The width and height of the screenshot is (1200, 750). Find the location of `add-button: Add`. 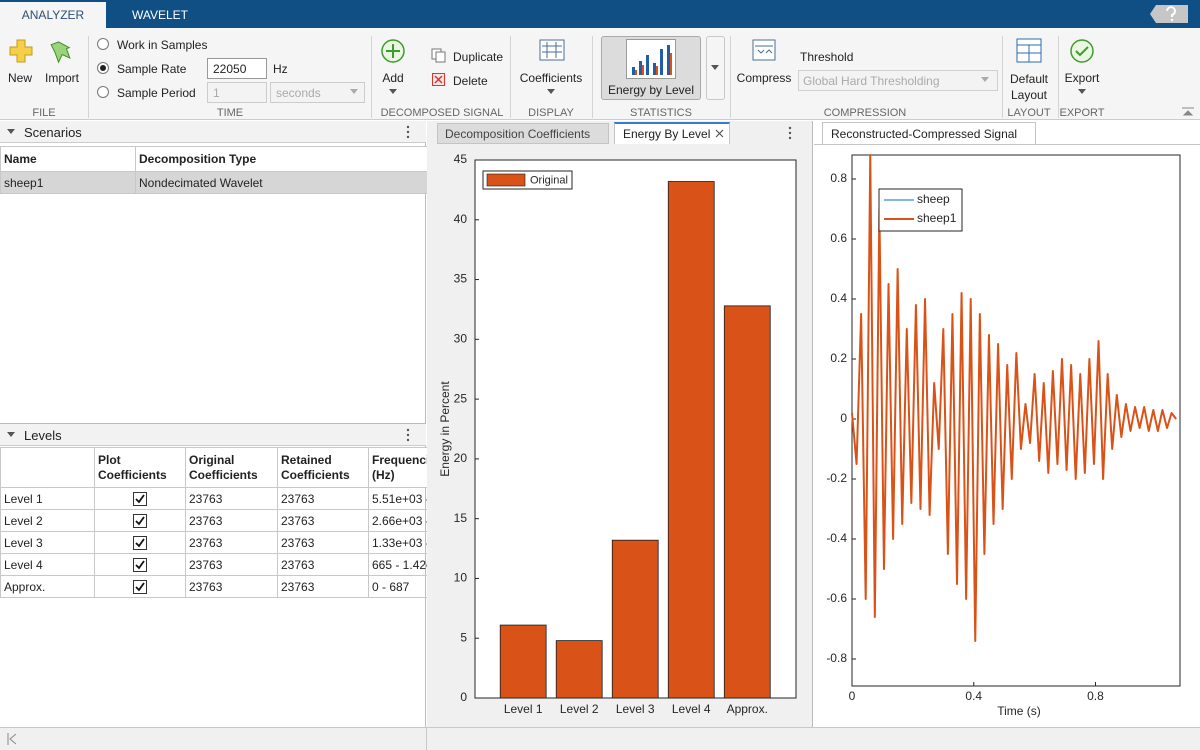

add-button: Add is located at coordinates (393, 78).